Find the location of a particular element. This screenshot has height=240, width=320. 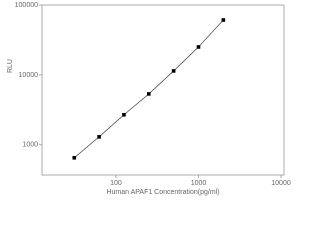

x-axis-label: Human APAF1 Concentration(pg/ml) is located at coordinates (162, 192).